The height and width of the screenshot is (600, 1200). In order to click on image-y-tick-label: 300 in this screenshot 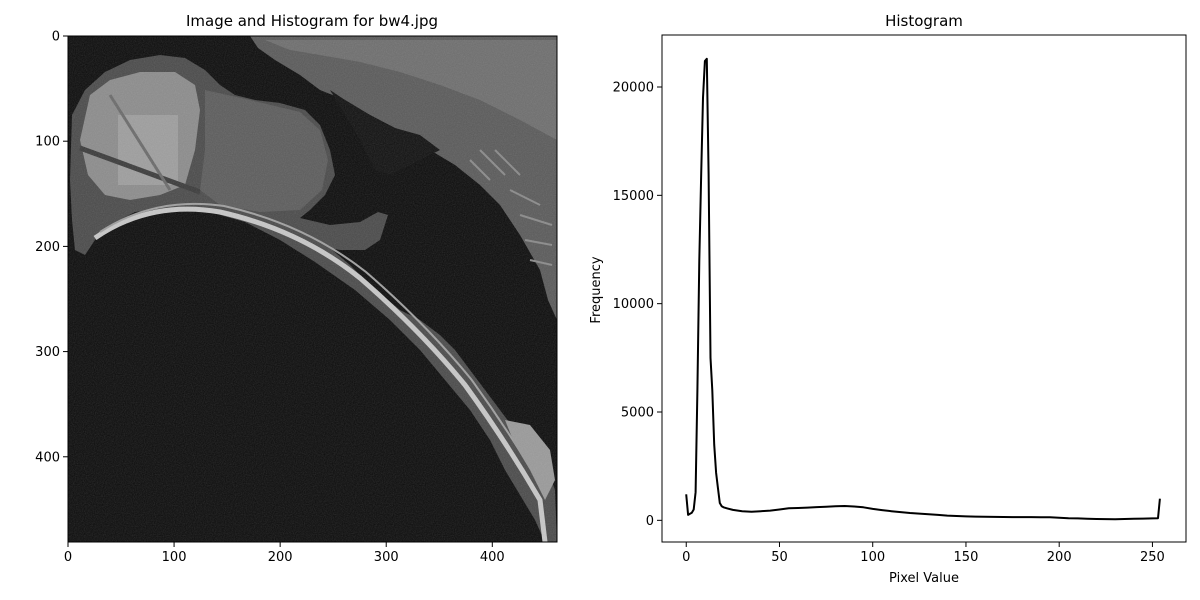, I will do `click(47, 352)`.